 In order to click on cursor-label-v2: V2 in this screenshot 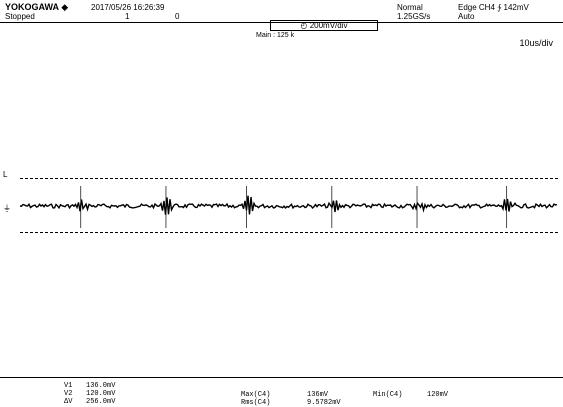, I will do `click(68, 394)`.